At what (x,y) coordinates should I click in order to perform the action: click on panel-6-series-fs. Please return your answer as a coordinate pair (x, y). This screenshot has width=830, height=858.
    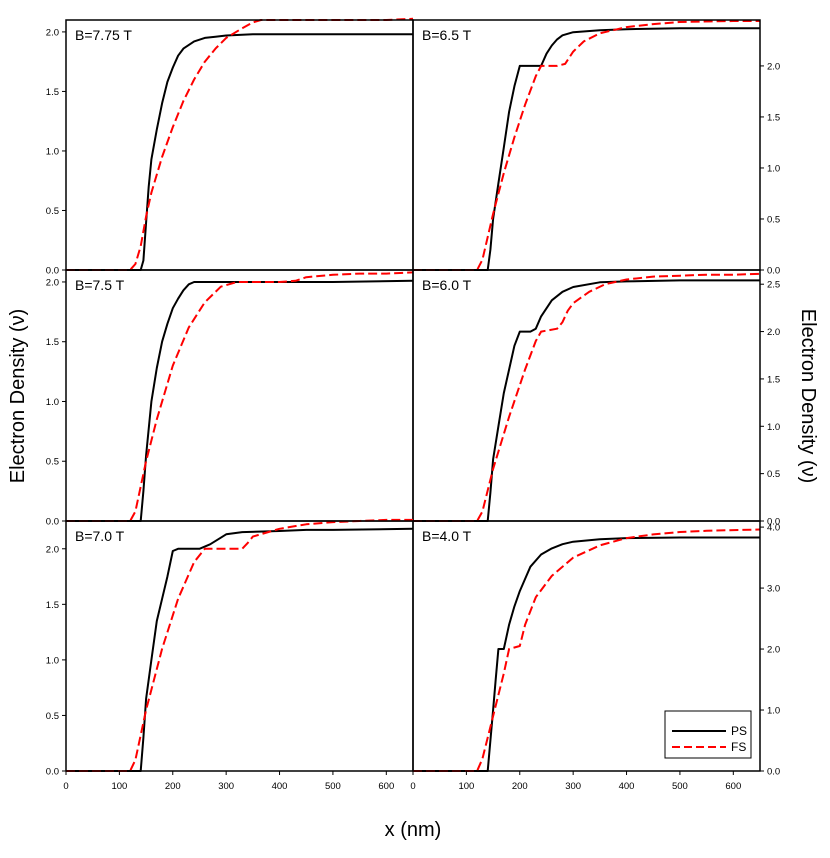
    Looking at the image, I should click on (587, 650).